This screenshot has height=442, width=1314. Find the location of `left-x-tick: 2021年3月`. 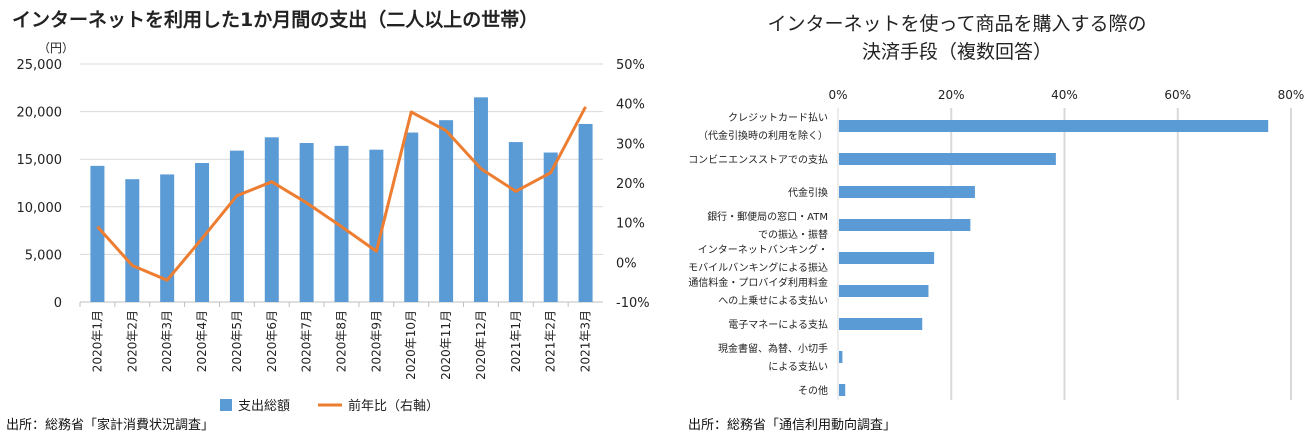

left-x-tick: 2021年3月 is located at coordinates (586, 341).